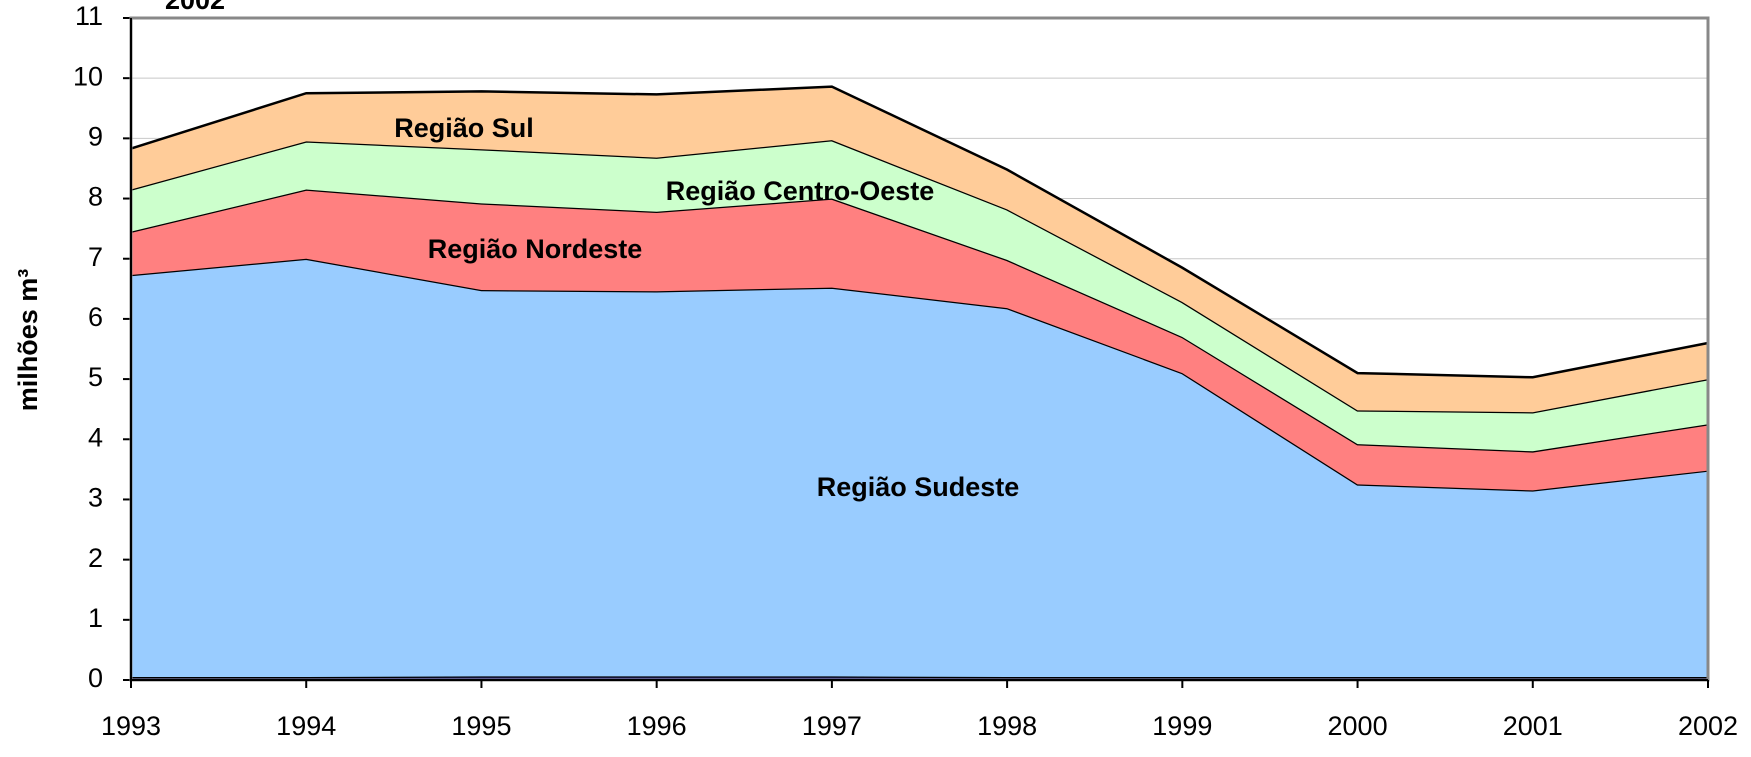 Image resolution: width=1751 pixels, height=757 pixels. Describe the element at coordinates (95, 317) in the screenshot. I see `y-tick-label: 6` at that location.